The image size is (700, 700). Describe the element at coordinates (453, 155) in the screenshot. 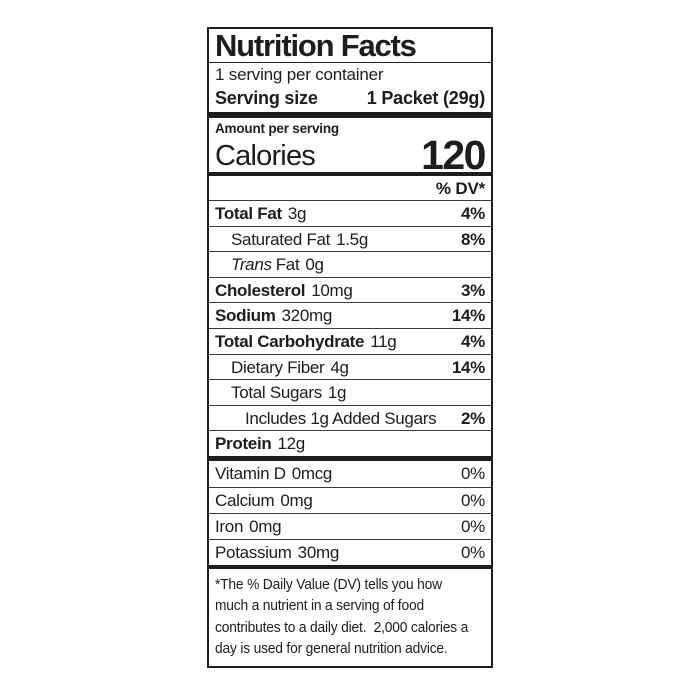

I see `calories-value: 120` at that location.